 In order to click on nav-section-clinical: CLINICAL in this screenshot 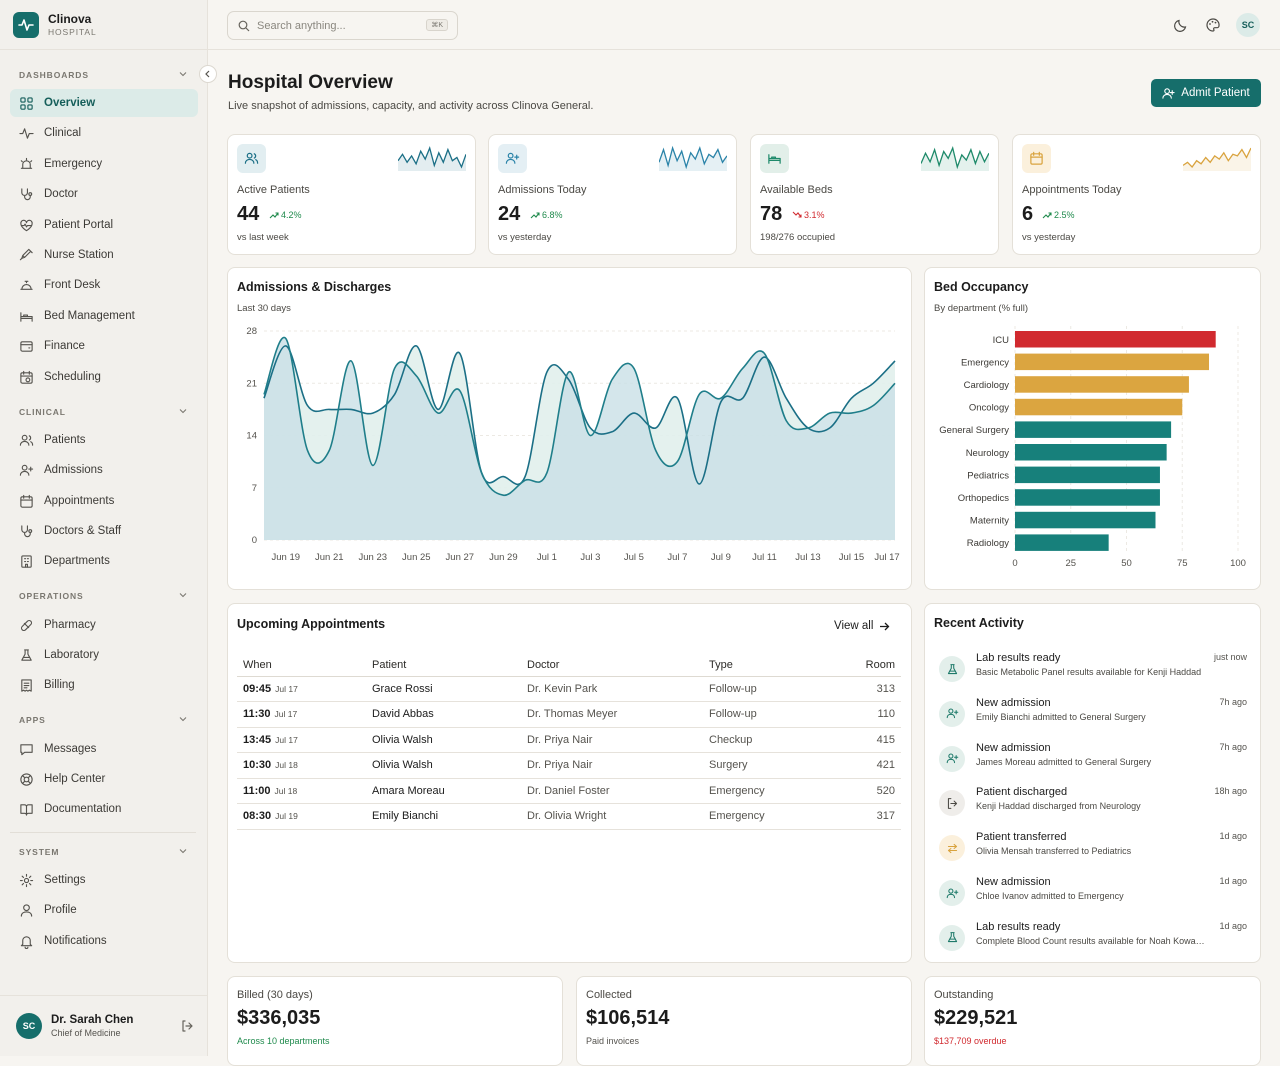, I will do `click(42, 412)`.